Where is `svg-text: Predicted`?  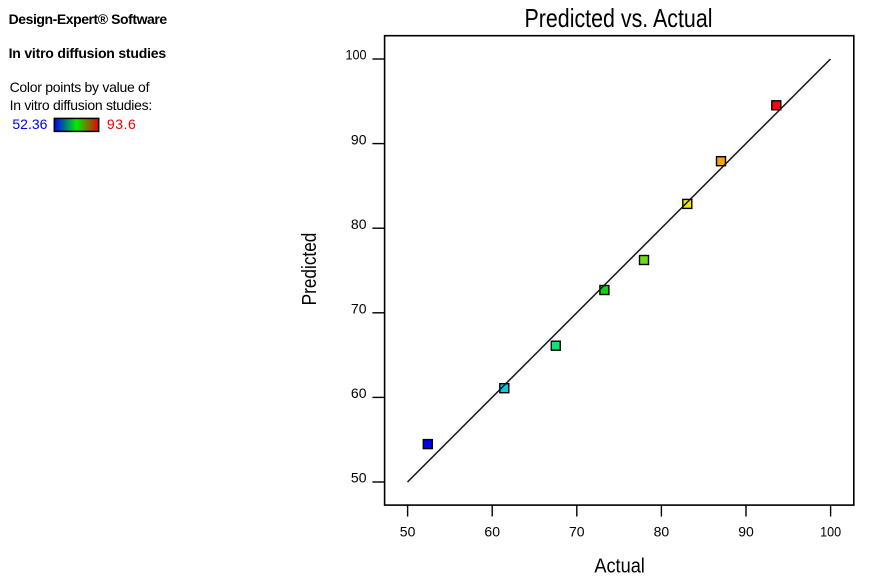
svg-text: Predicted is located at coordinates (310, 269).